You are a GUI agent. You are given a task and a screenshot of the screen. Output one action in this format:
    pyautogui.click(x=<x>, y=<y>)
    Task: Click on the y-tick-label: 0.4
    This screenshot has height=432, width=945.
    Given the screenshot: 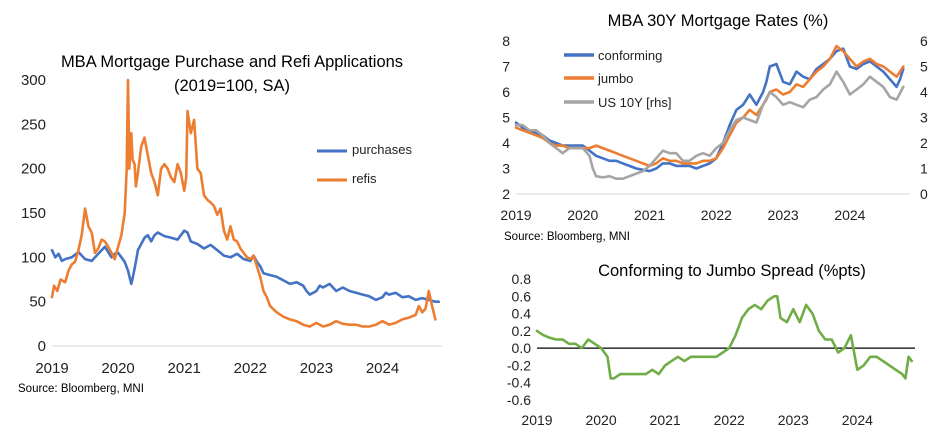 What is the action you would take?
    pyautogui.click(x=522, y=314)
    